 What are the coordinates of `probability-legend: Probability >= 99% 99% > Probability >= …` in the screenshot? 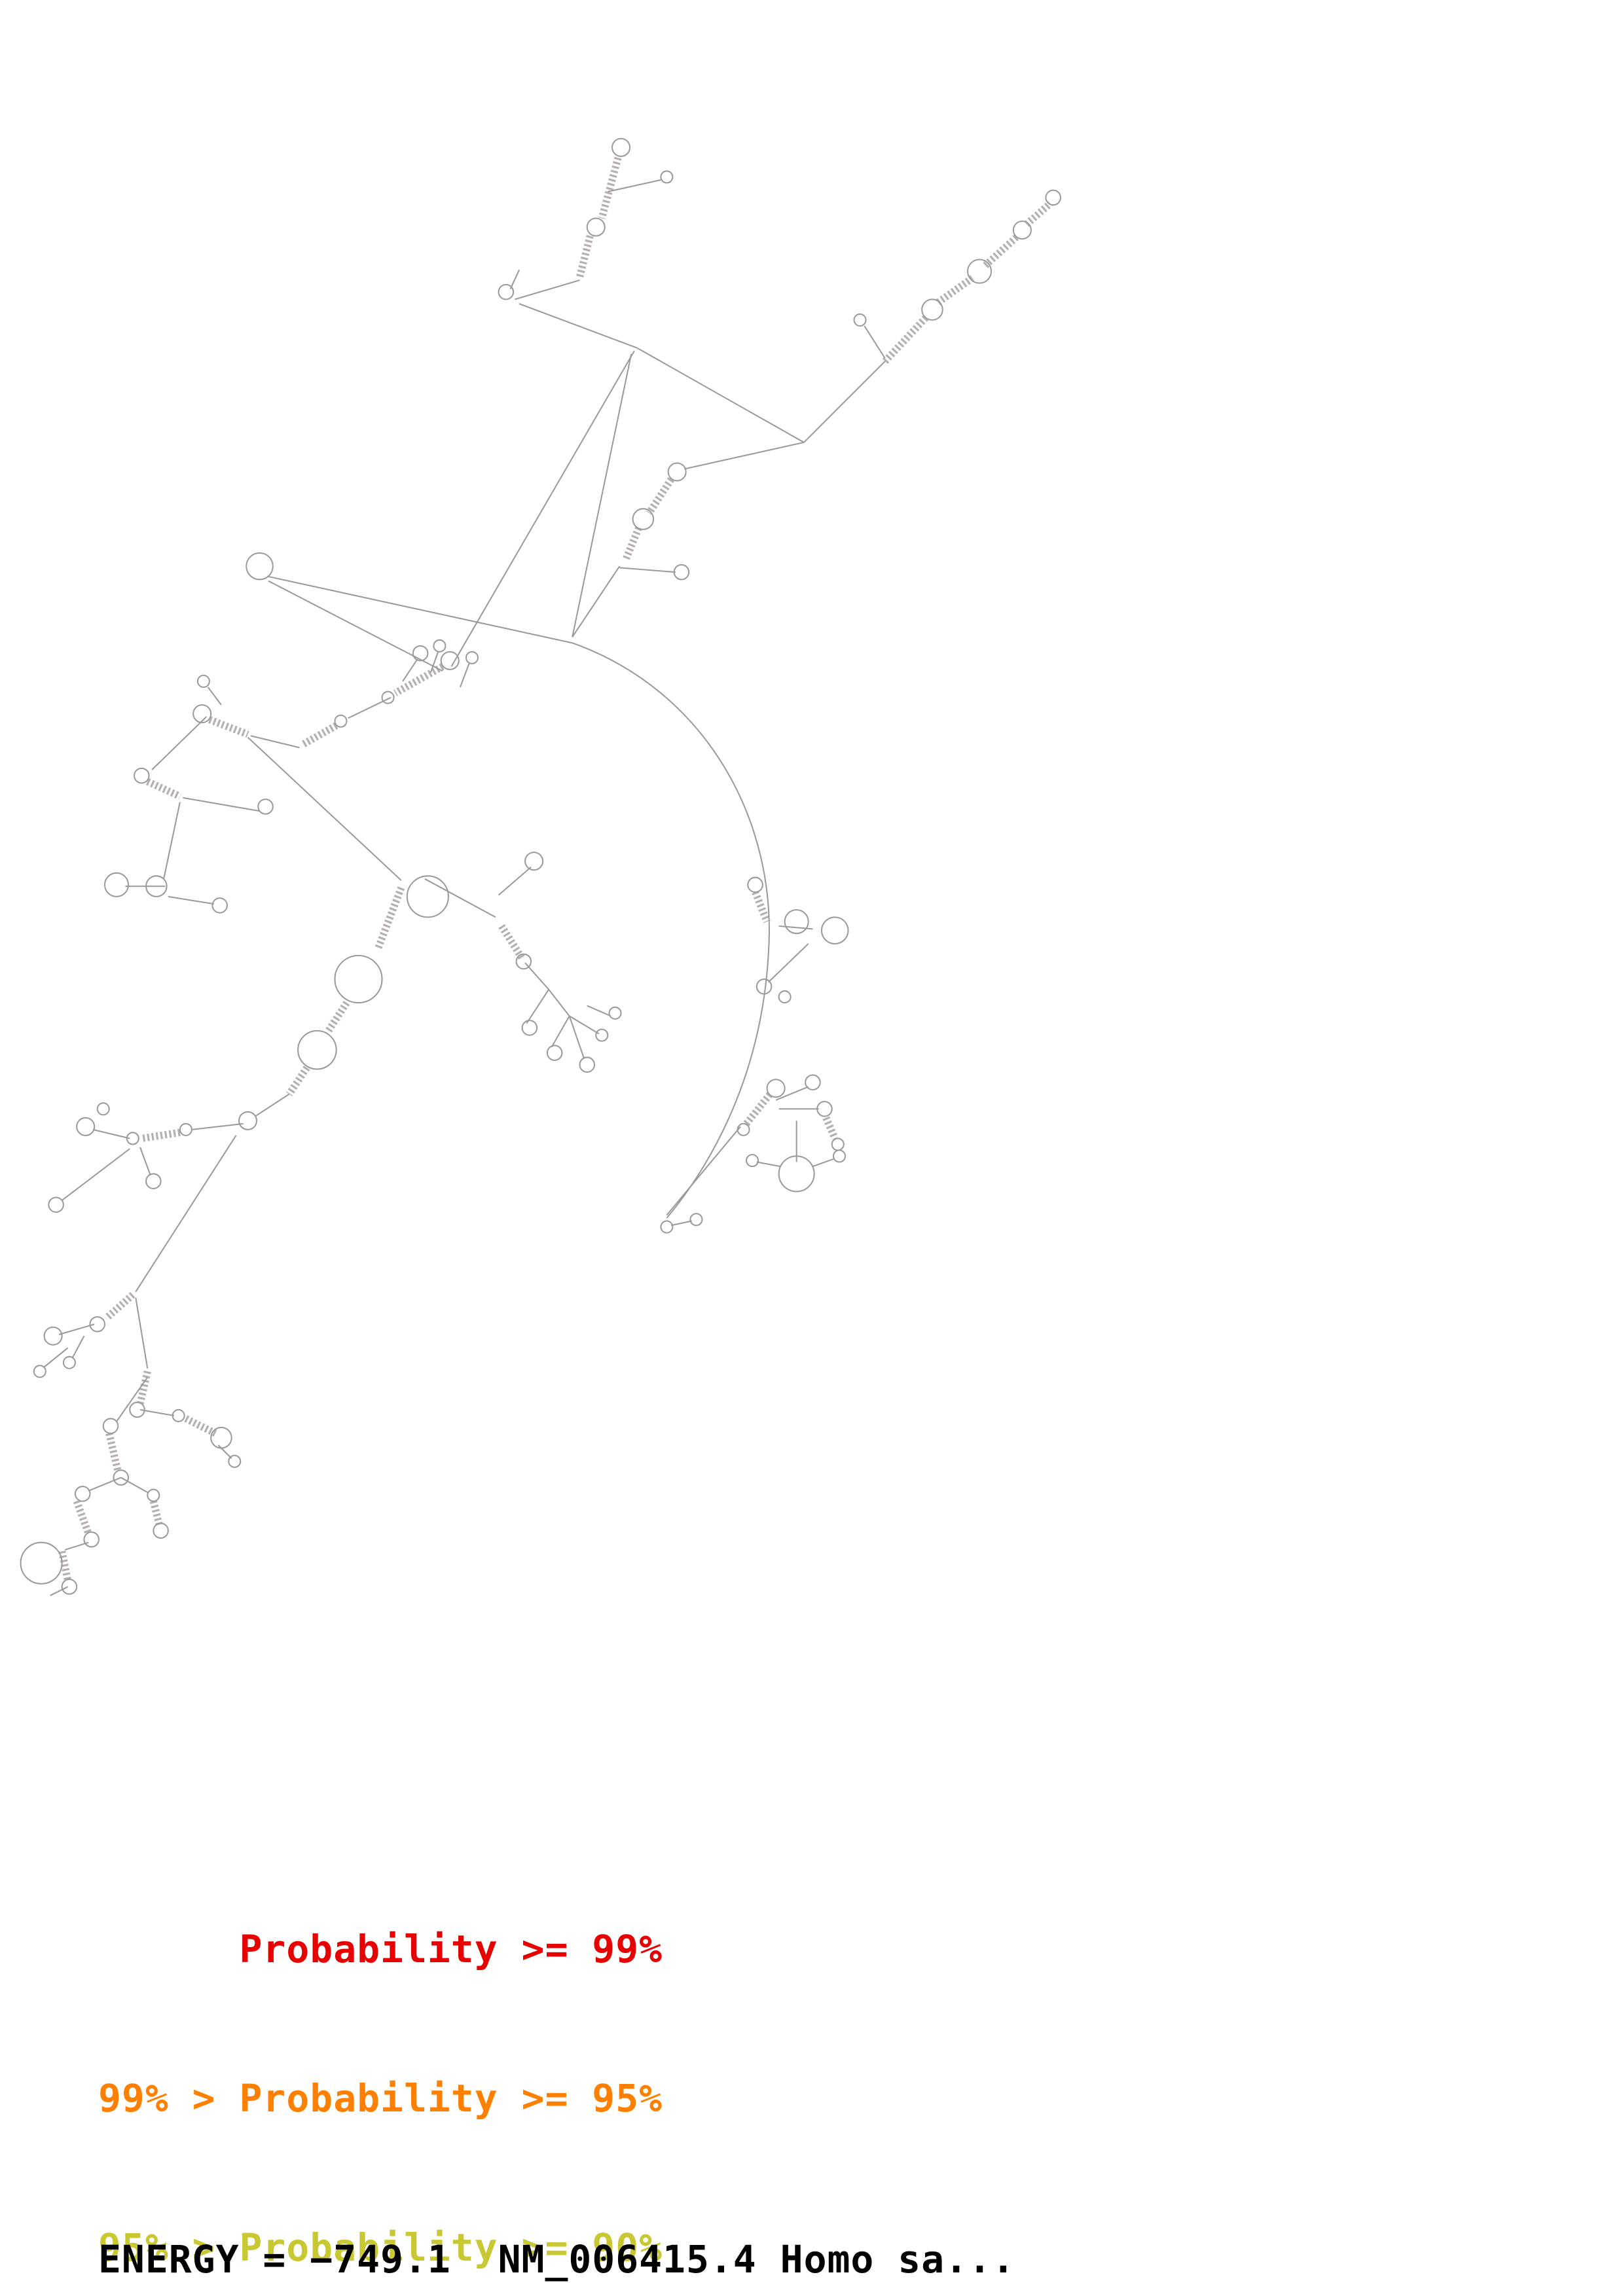 It's located at (380, 2060).